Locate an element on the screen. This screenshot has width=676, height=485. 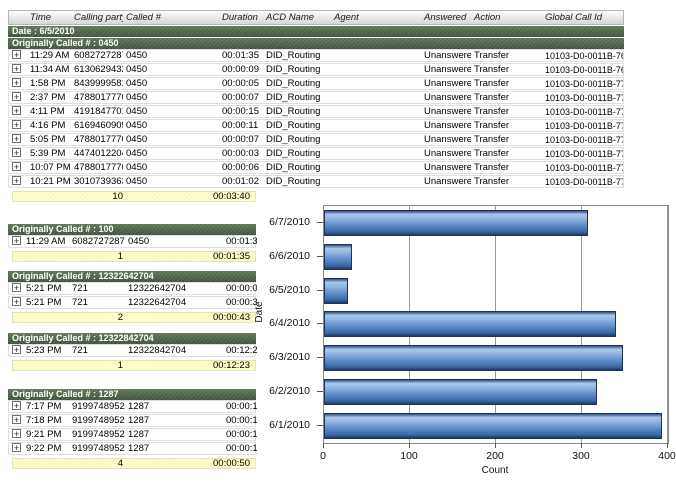
cell-duration: 00:12:23 is located at coordinates (241, 350).